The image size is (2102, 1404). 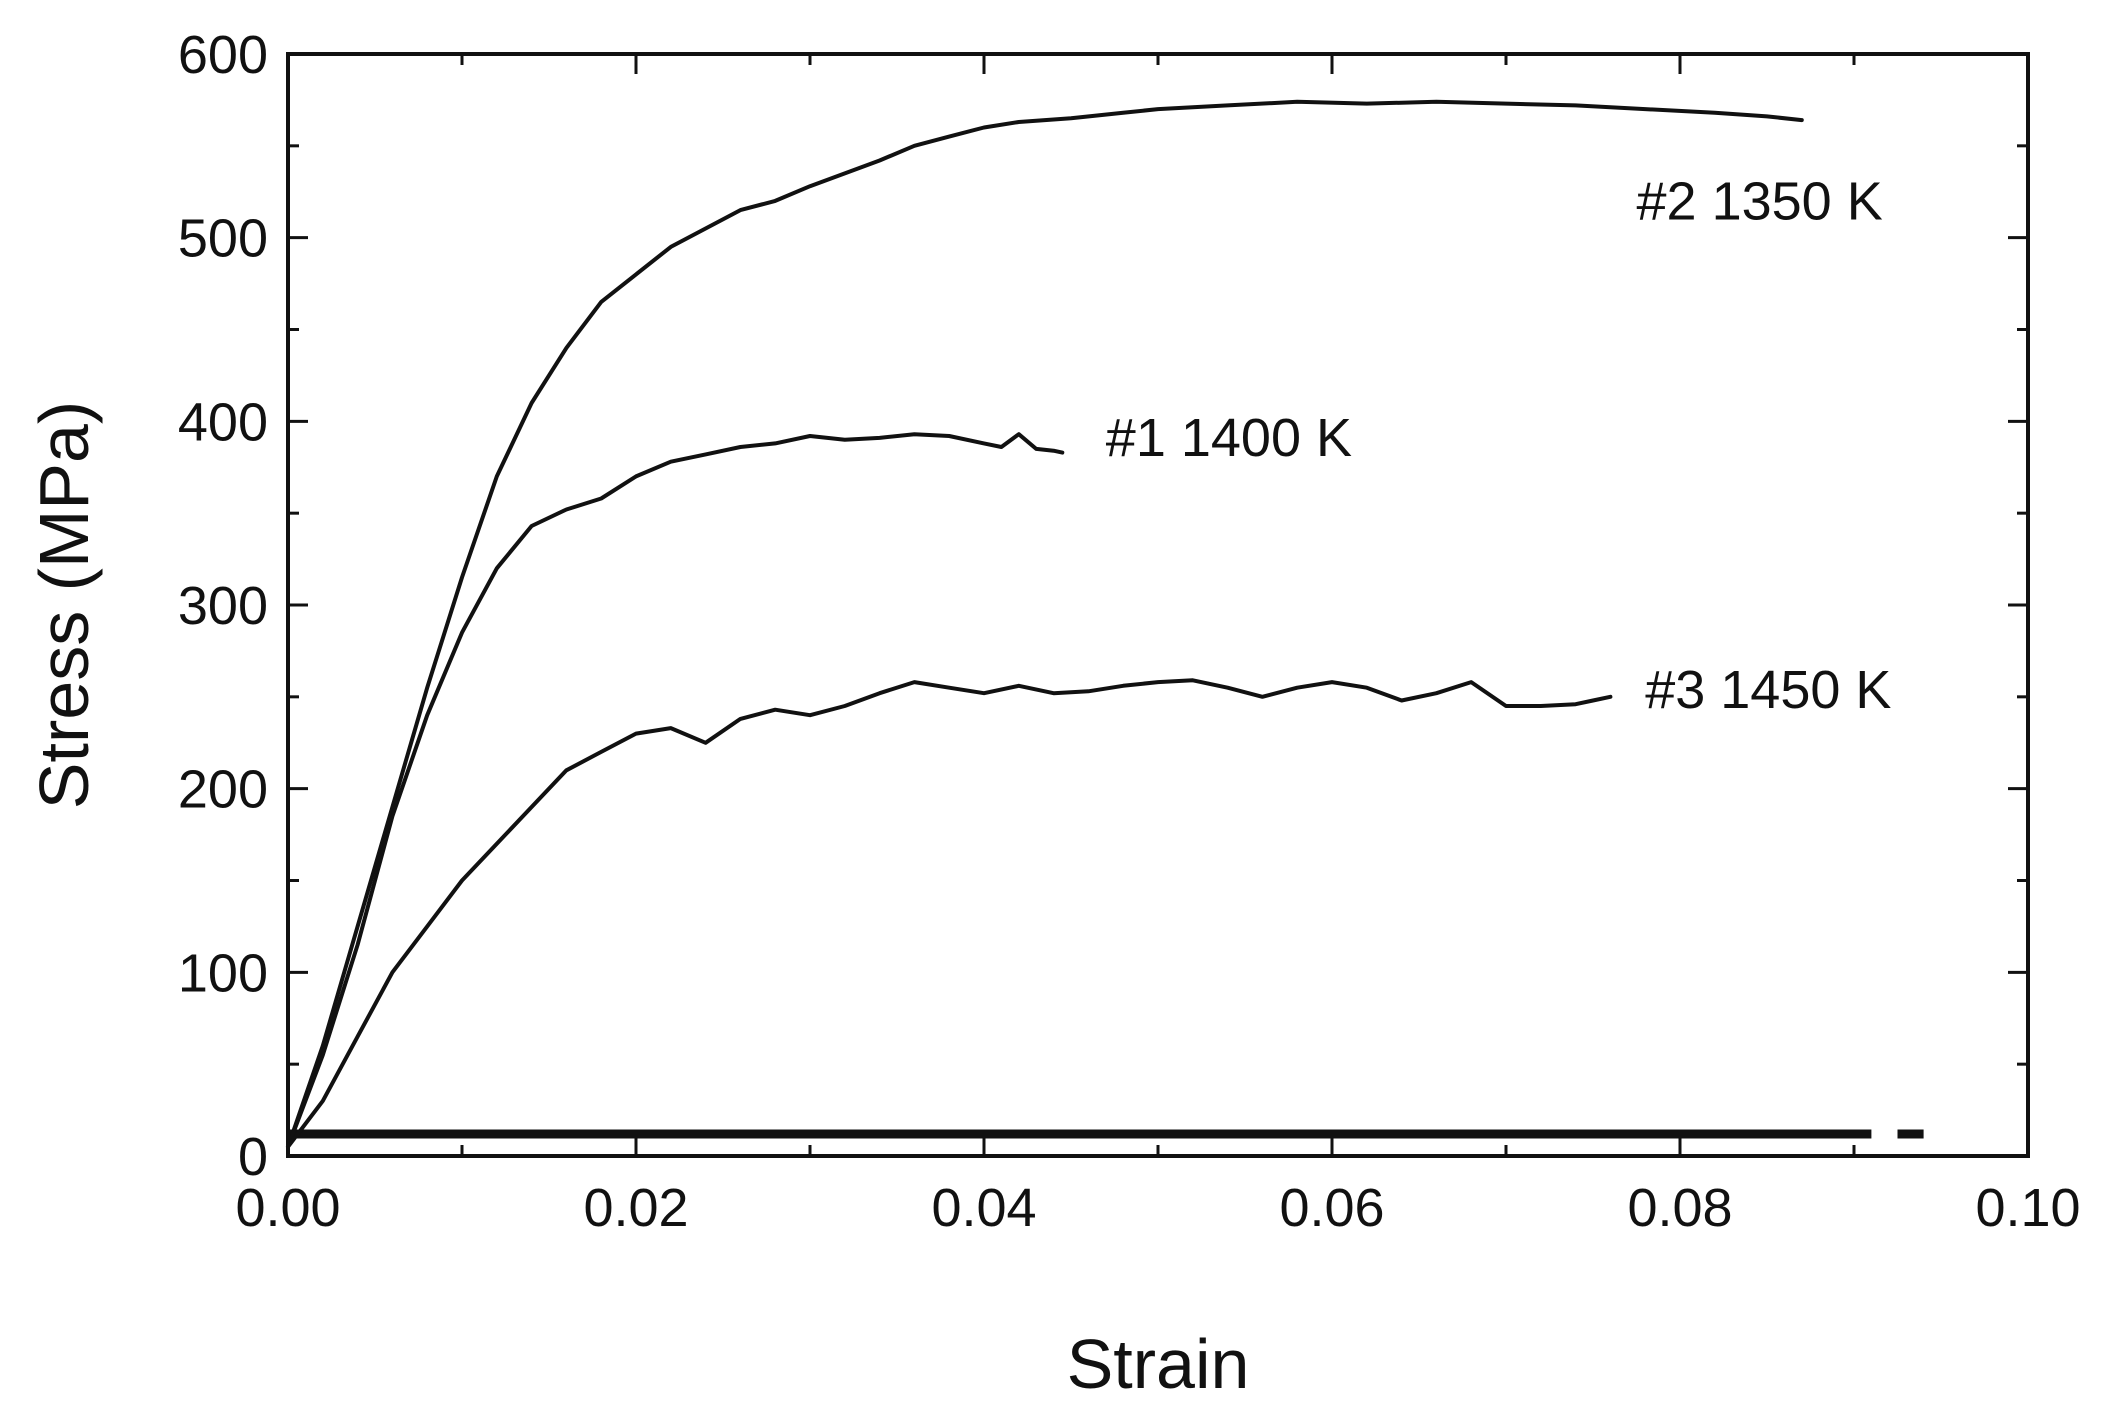 What do you see at coordinates (1768, 690) in the screenshot?
I see `series-label-3: #3 1450 K` at bounding box center [1768, 690].